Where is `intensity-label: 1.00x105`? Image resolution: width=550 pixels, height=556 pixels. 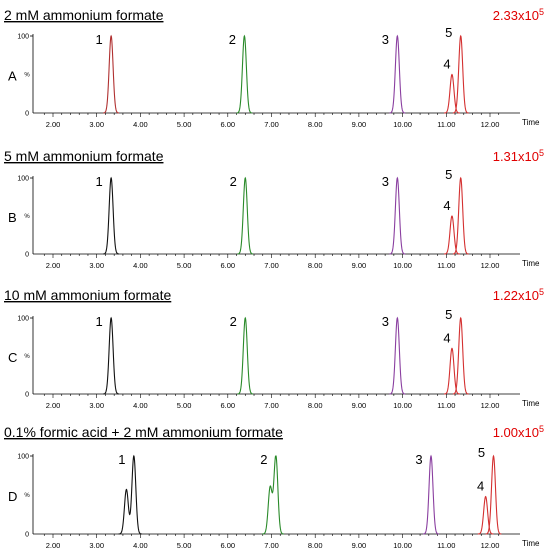 intensity-label: 1.00x105 is located at coordinates (518, 432).